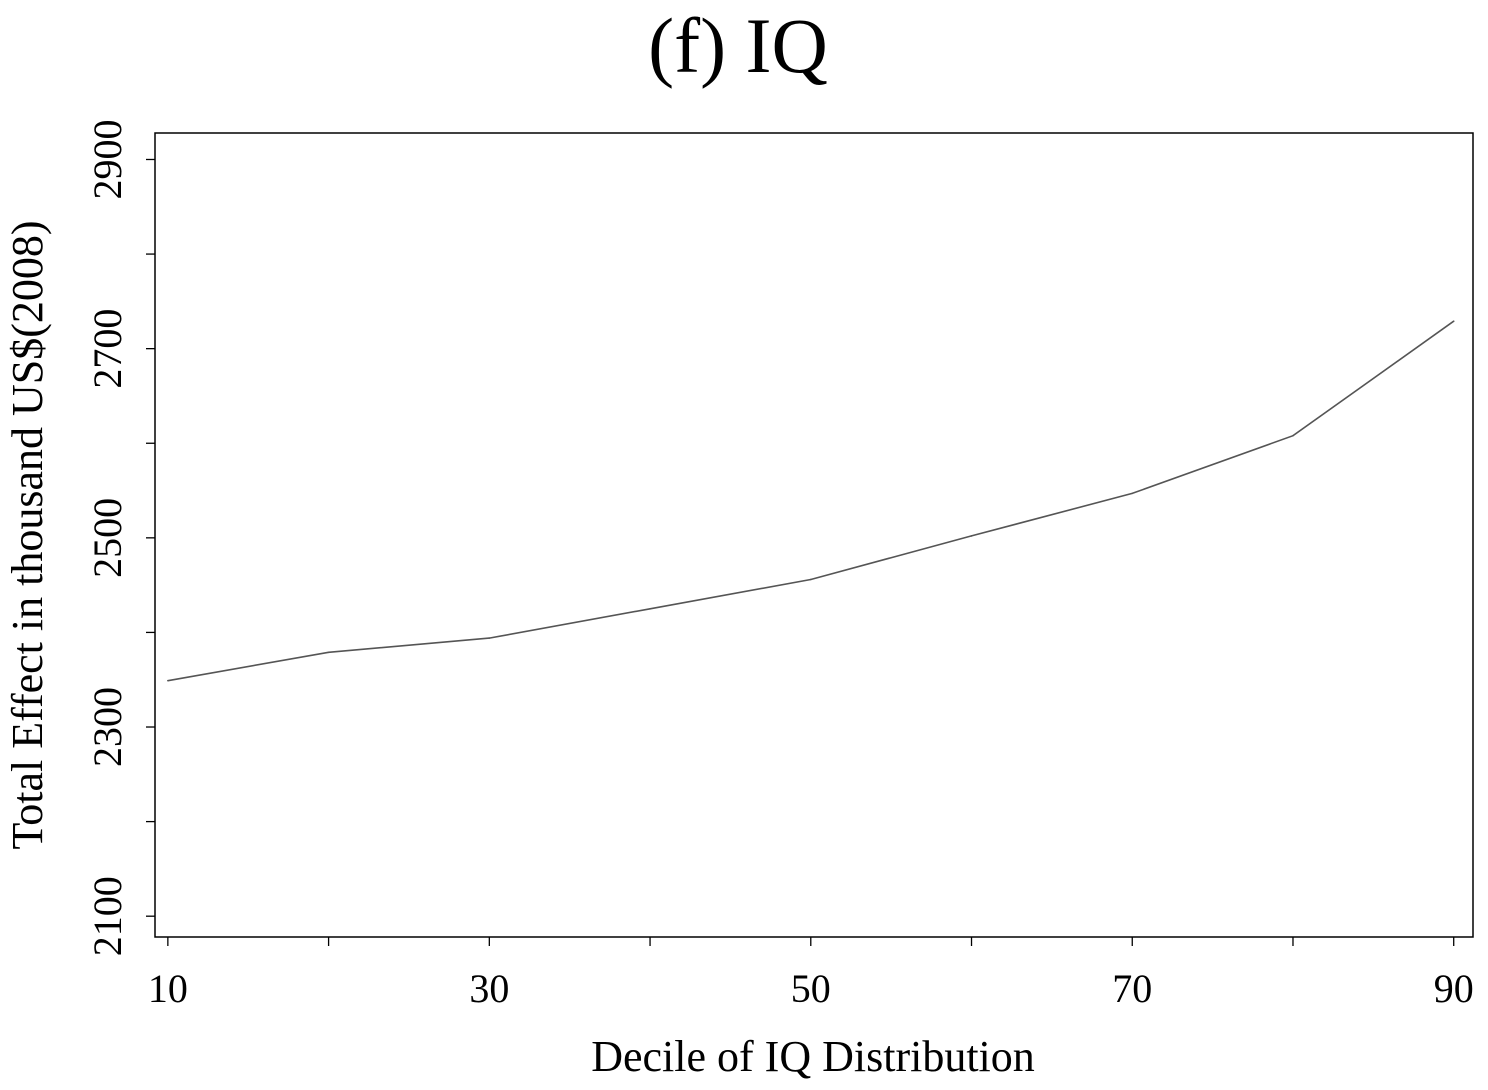 This screenshot has height=1090, width=1488. What do you see at coordinates (489, 988) in the screenshot?
I see `x-tick-label: 30` at bounding box center [489, 988].